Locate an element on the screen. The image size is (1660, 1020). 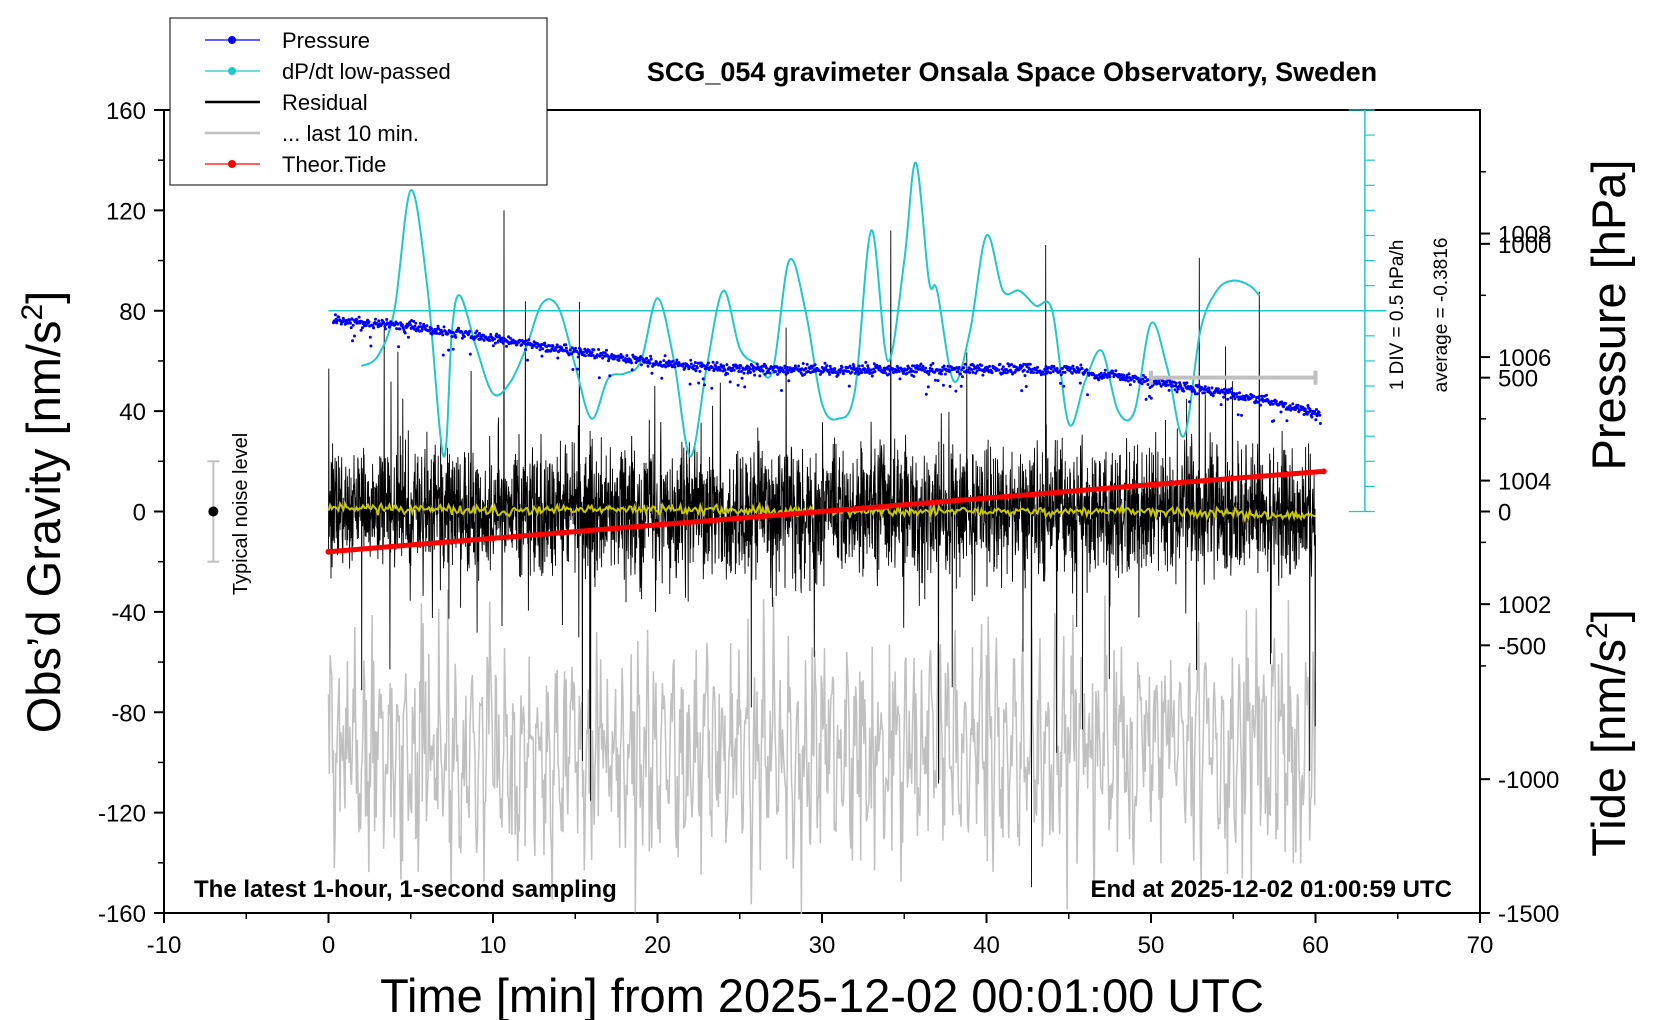
gravity-axis-label: Obs’d Gravity [nm/s2] is located at coordinates (43, 512).